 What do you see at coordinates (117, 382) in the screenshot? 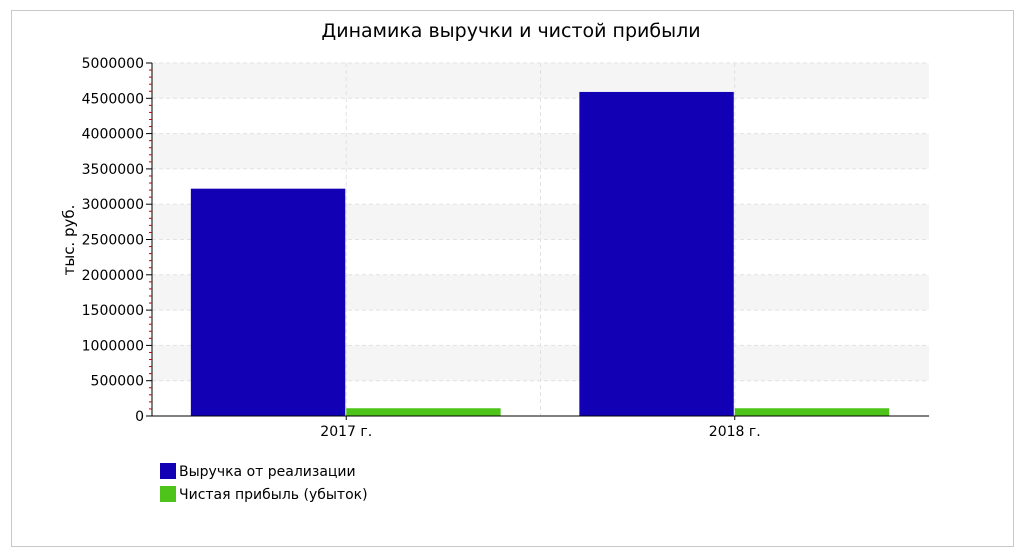
I see `y-tick-label: 500000` at bounding box center [117, 382].